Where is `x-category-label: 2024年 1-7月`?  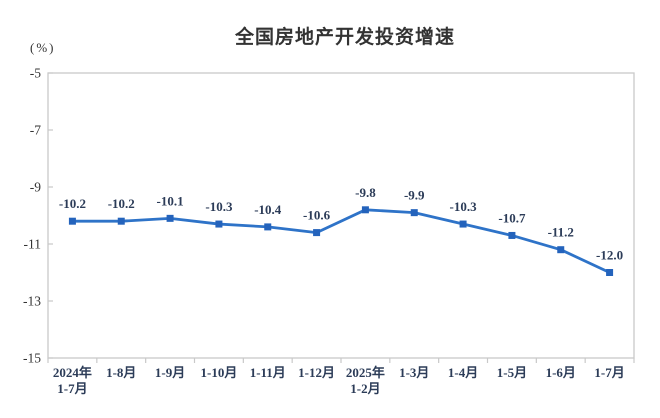
x-category-label: 2024年 1-7月 is located at coordinates (72, 380).